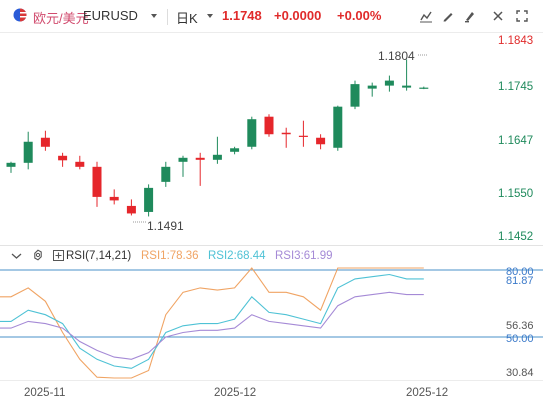 The image size is (543, 405). I want to click on low-annotation: 1.1491, so click(165, 226).